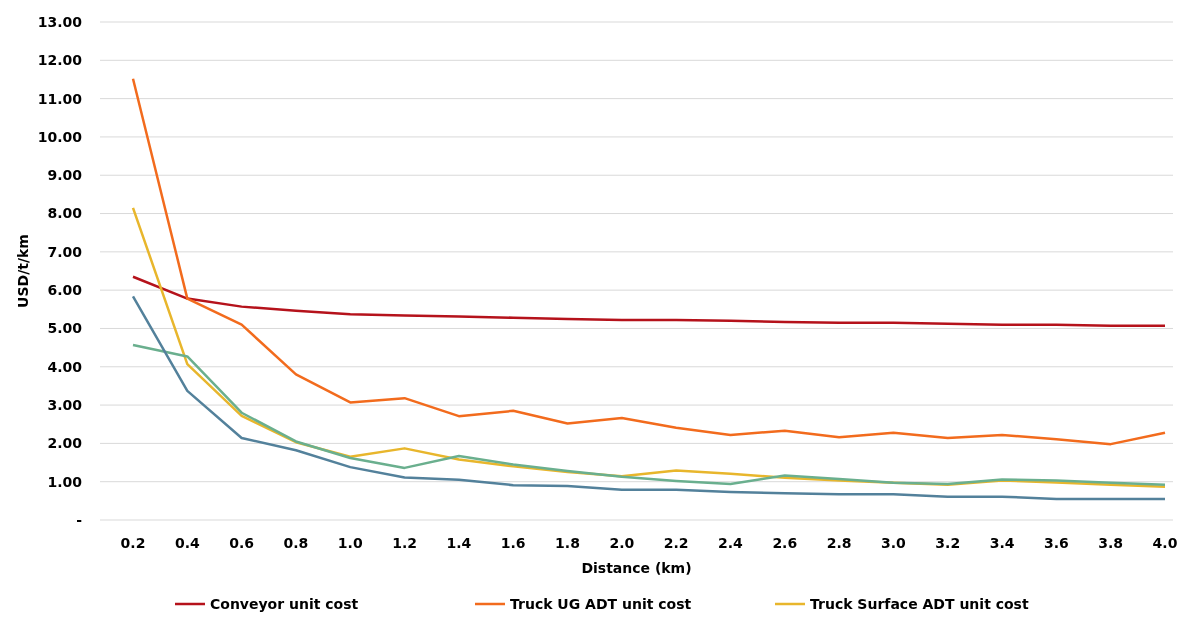 This screenshot has height=617, width=1193. I want to click on x-tick-label: 0.6, so click(242, 543).